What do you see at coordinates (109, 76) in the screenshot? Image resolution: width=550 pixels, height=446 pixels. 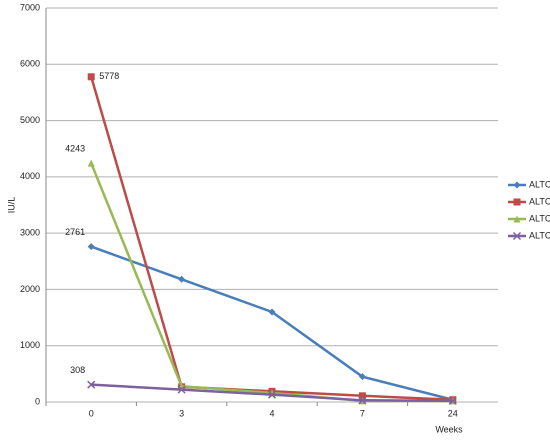 I see `data-label: 5778` at bounding box center [109, 76].